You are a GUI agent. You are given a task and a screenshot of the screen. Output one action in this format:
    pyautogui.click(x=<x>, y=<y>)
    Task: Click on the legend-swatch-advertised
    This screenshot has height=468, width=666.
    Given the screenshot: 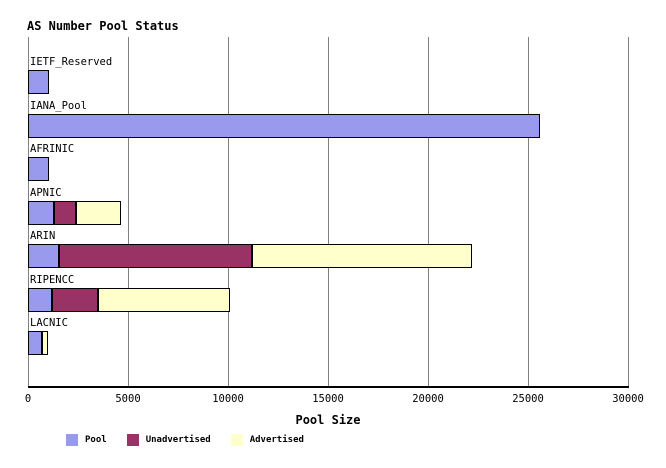 What is the action you would take?
    pyautogui.click(x=236, y=440)
    